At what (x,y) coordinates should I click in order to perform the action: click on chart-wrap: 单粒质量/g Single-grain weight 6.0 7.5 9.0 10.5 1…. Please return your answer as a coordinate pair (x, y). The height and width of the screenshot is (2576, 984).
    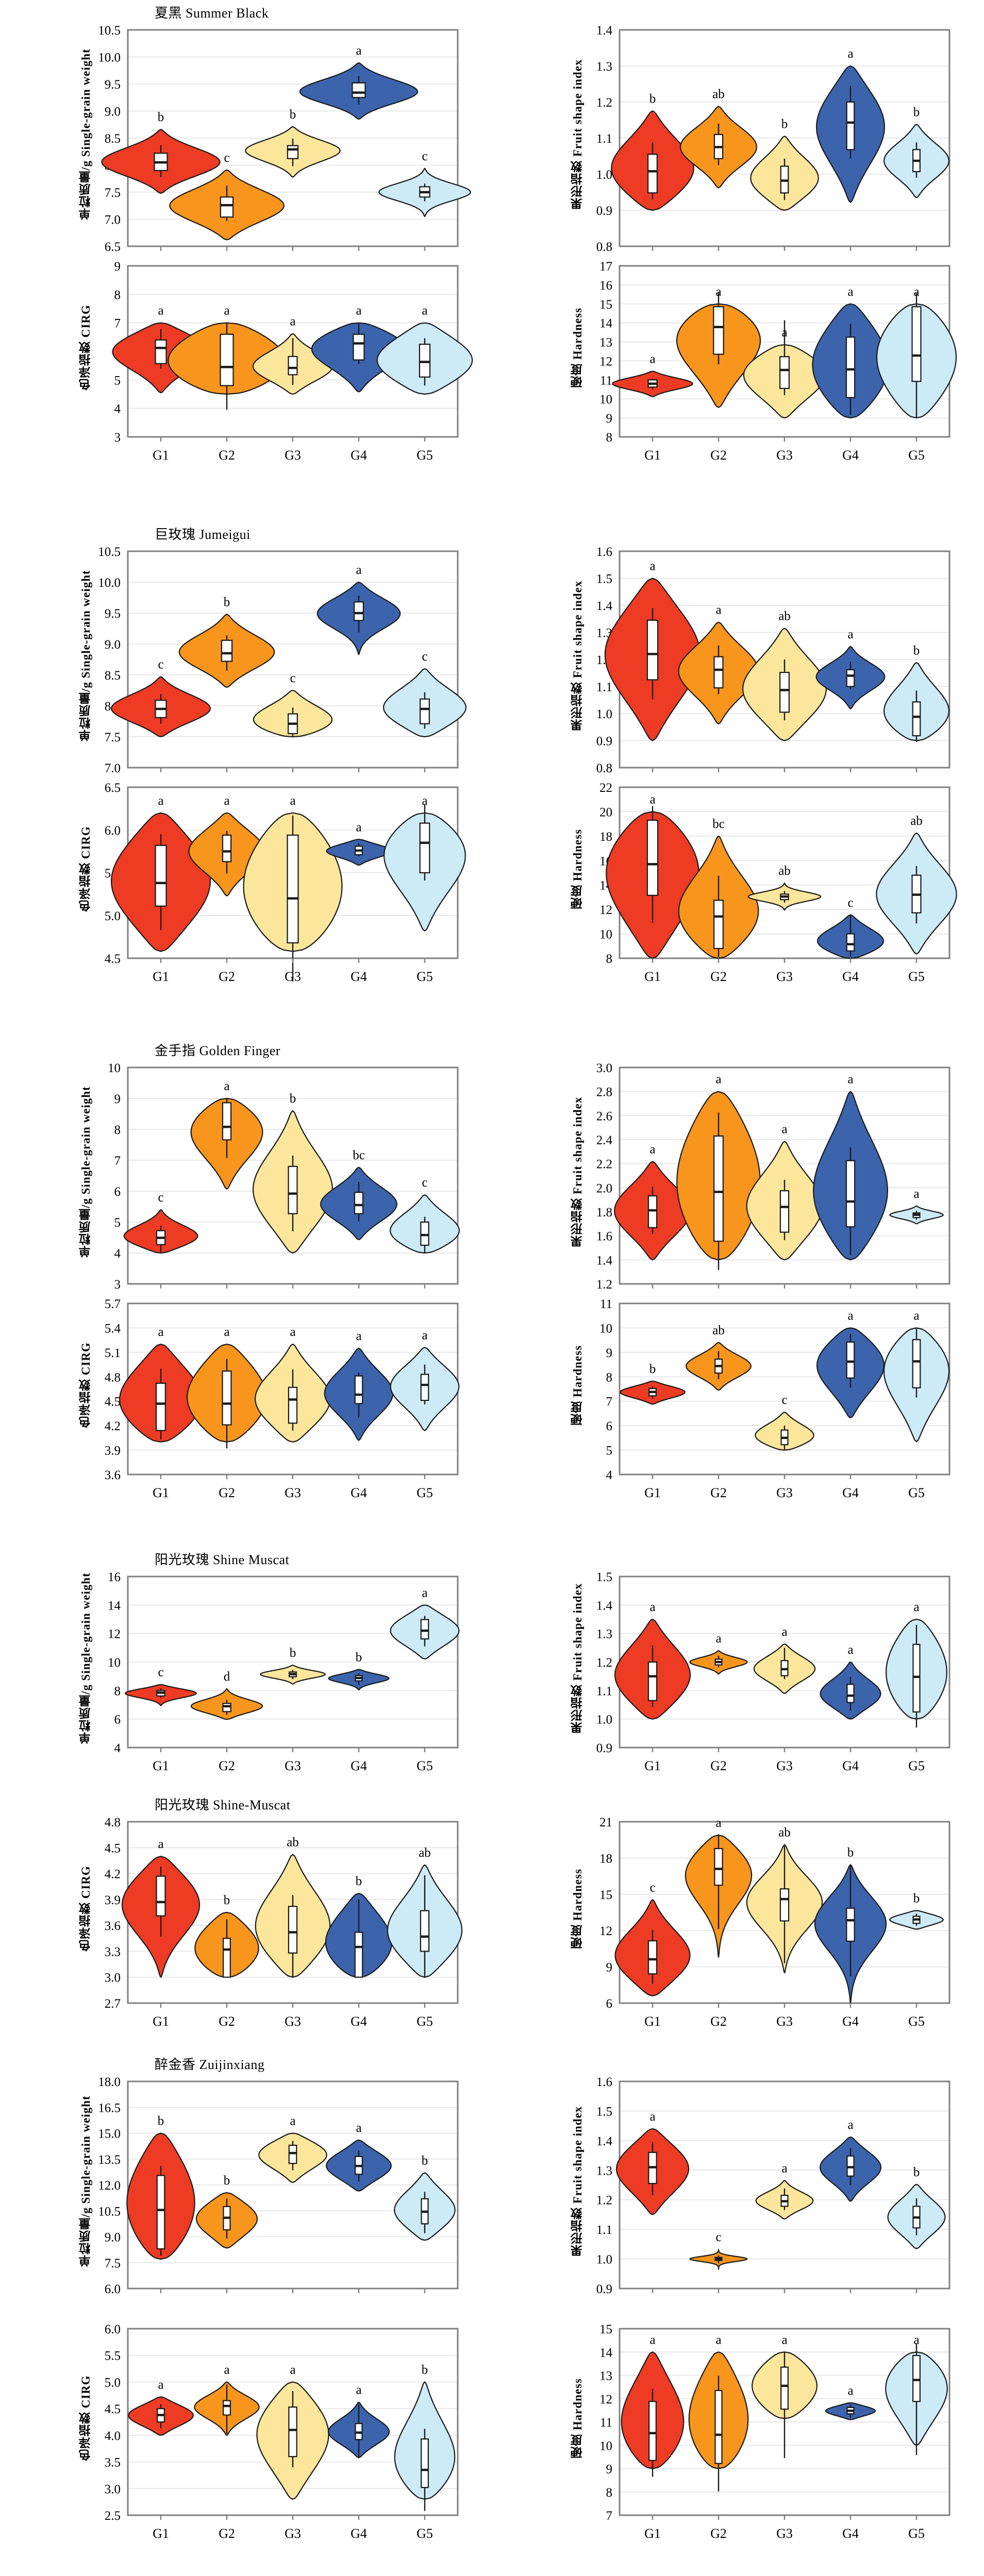
    Looking at the image, I should click on (246, 2185).